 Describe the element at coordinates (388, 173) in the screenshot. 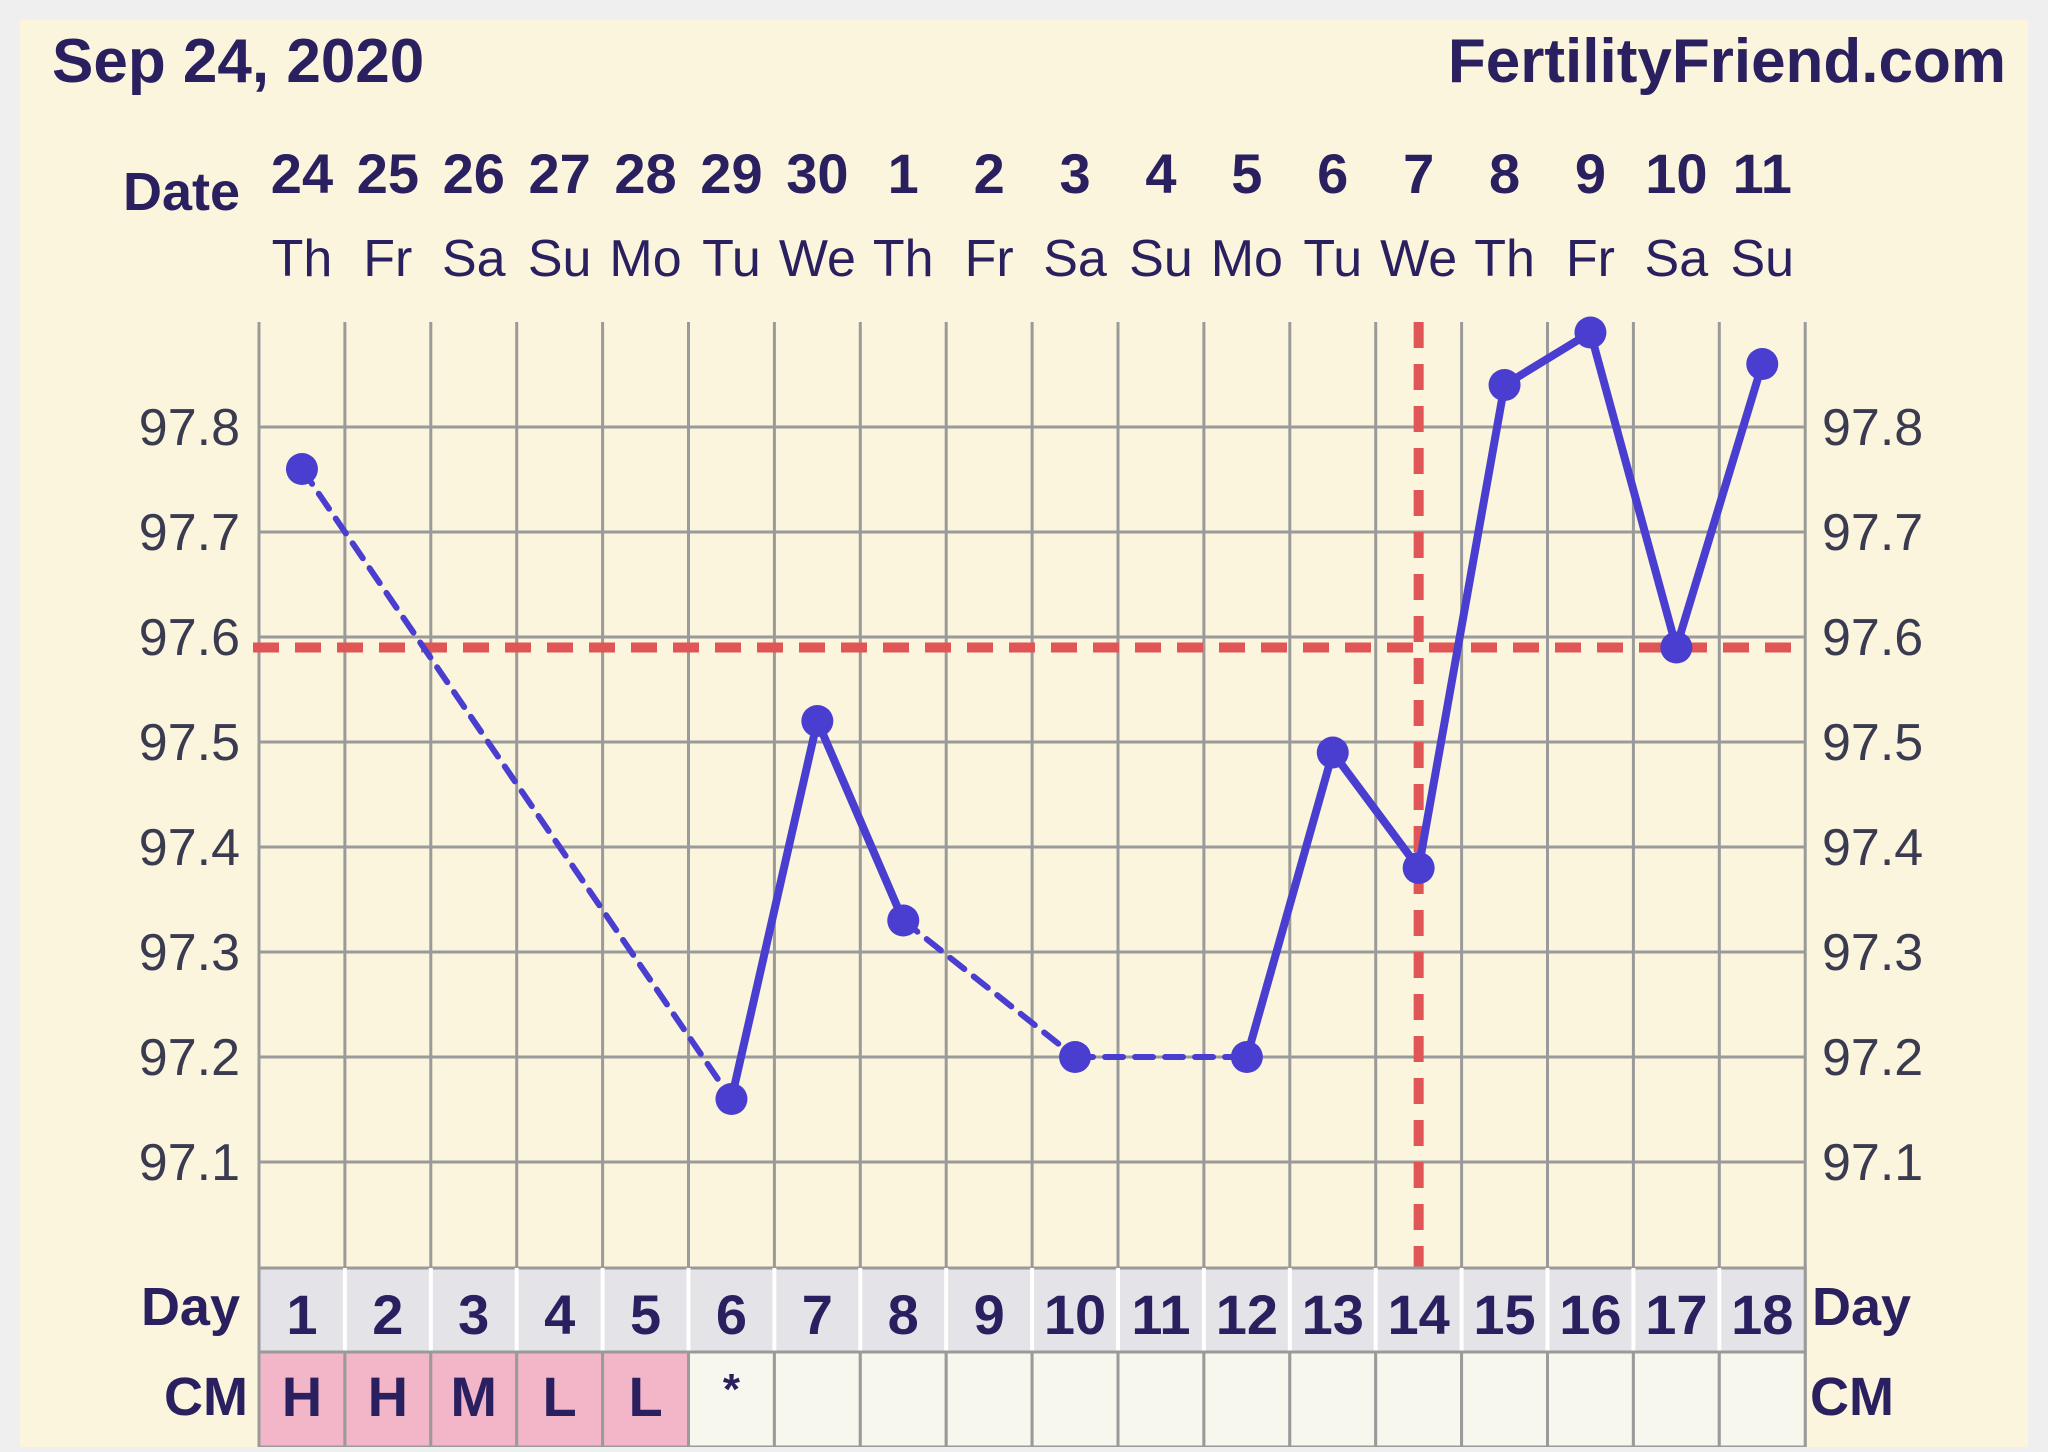

I see `date-label: 25` at that location.